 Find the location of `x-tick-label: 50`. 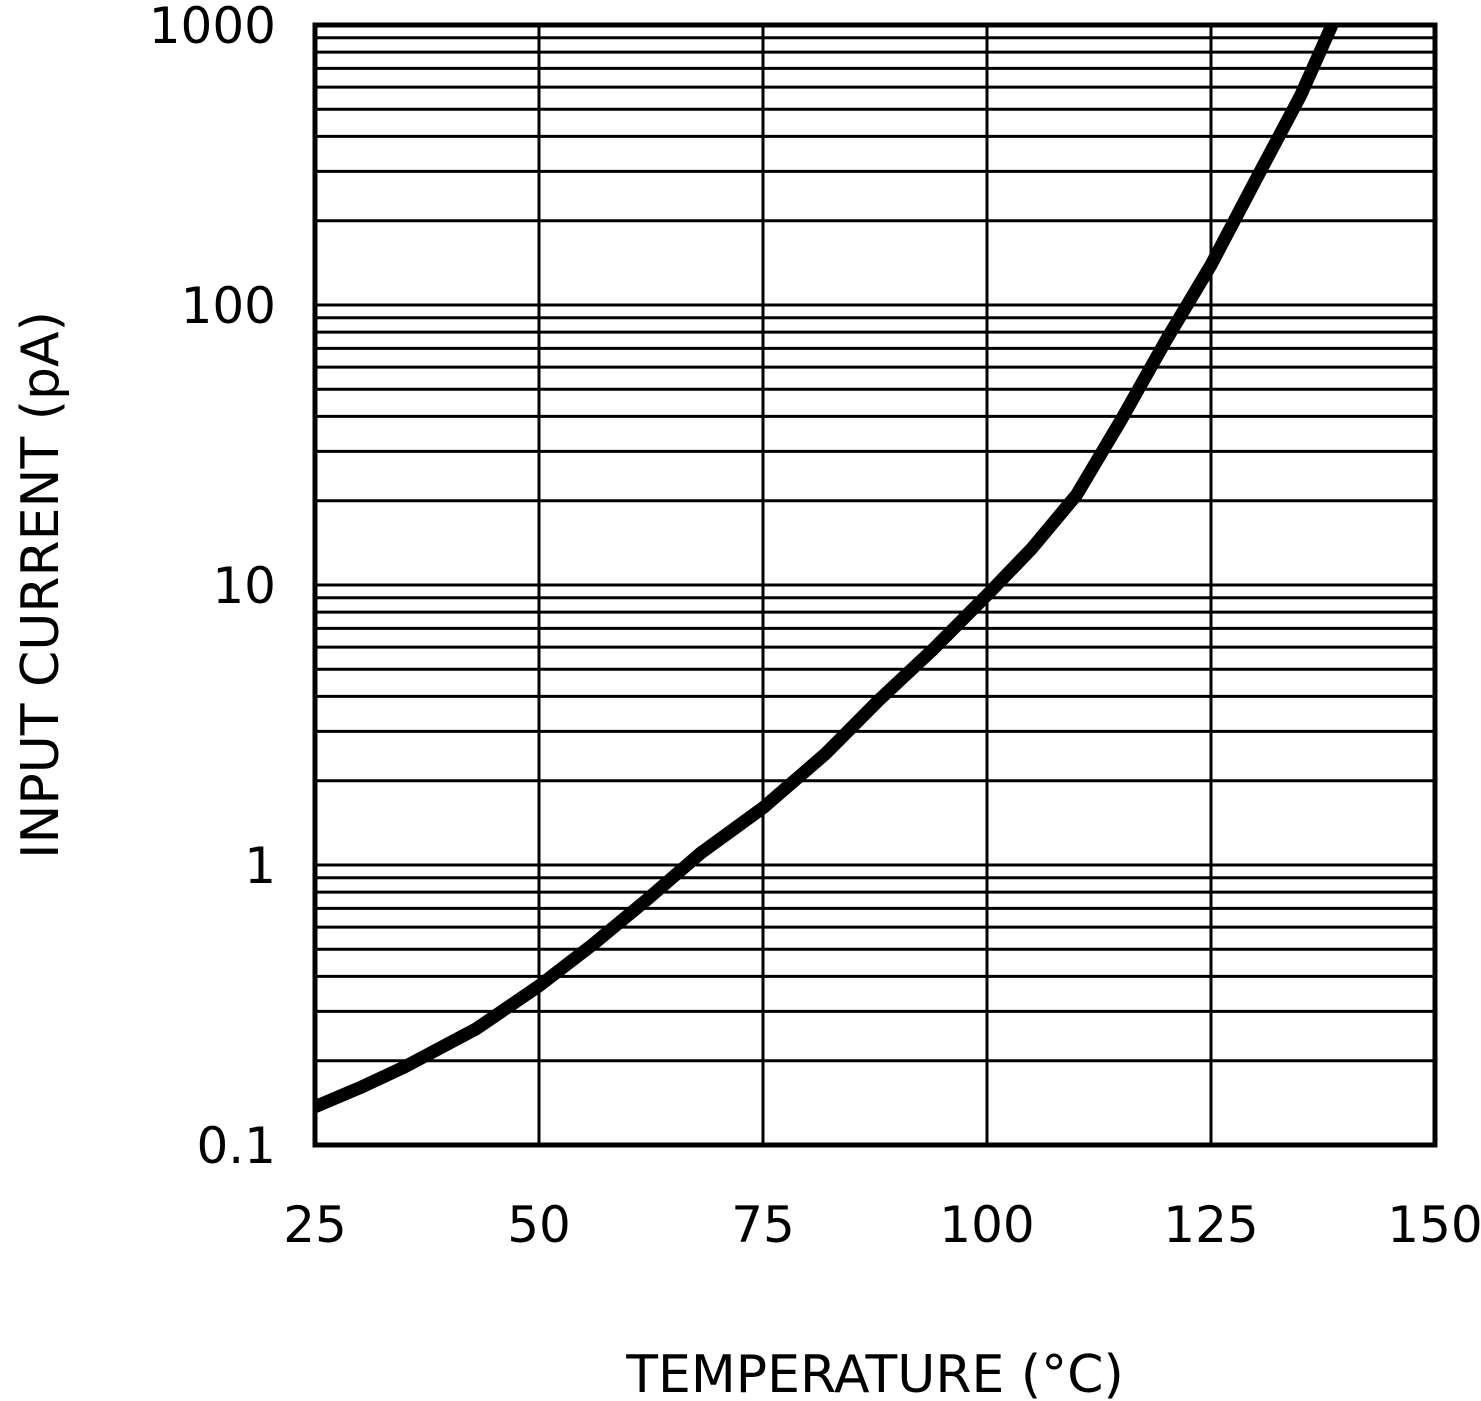

x-tick-label: 50 is located at coordinates (539, 1225).